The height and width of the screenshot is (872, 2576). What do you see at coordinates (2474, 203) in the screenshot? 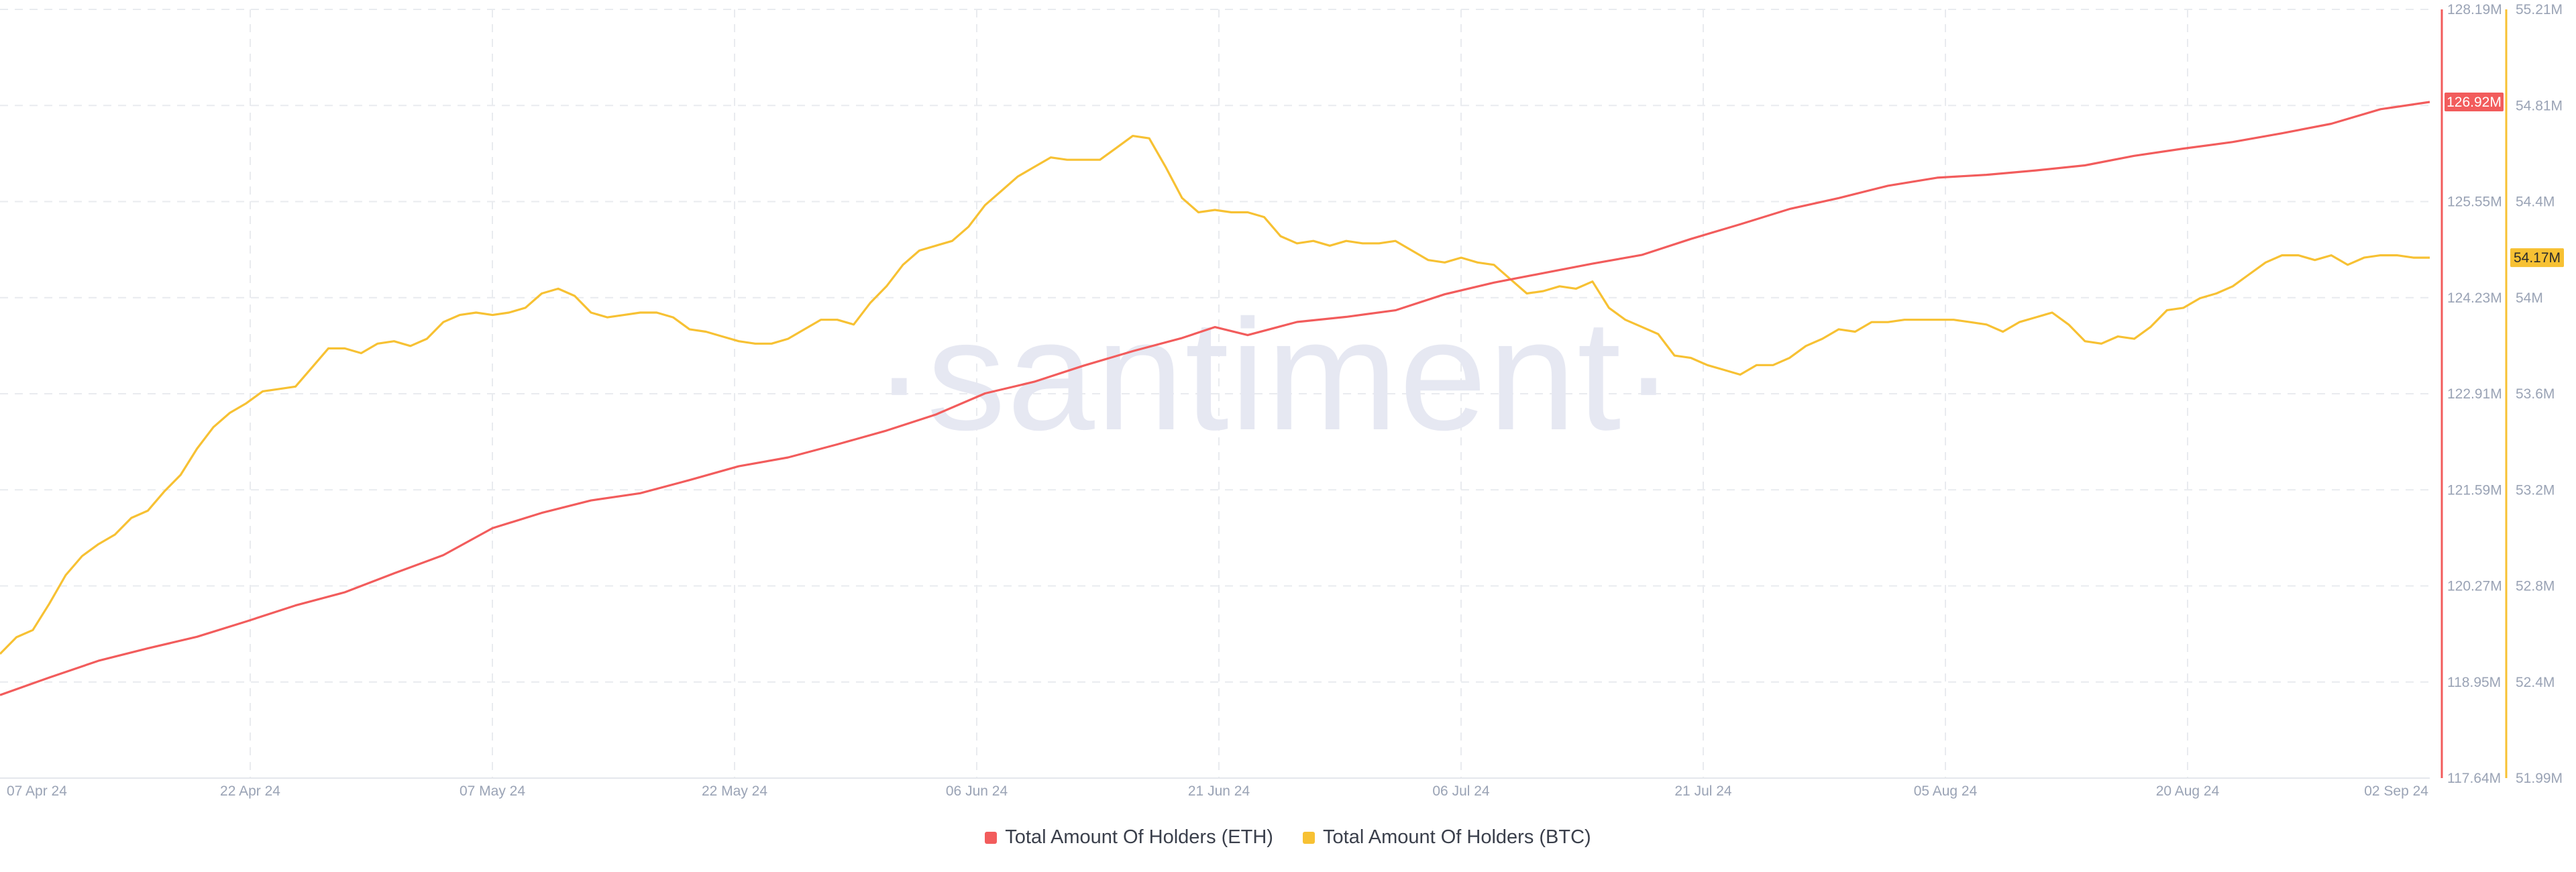
I see `y-tick-label-eth: 125.55M` at bounding box center [2474, 203].